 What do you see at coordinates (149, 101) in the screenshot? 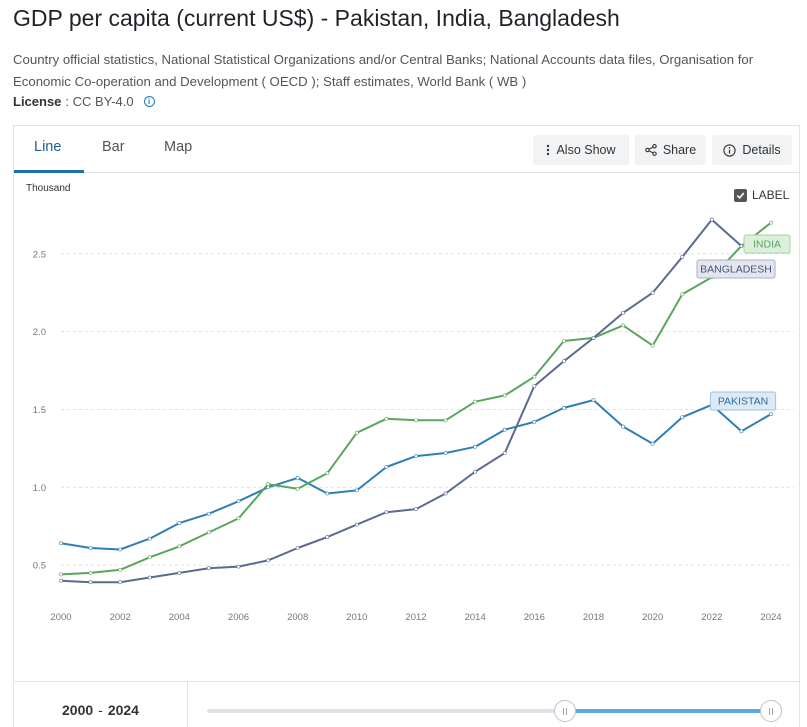
I see `info-icon: i` at bounding box center [149, 101].